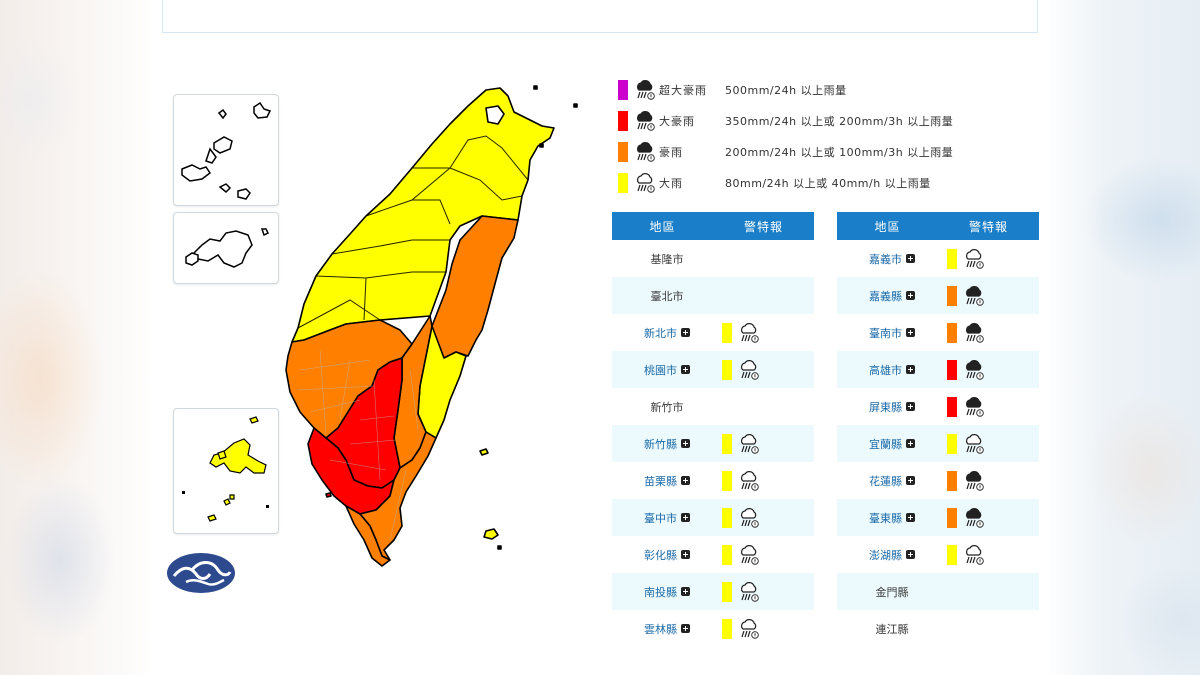  I want to click on county-name-cell: 基隆市, so click(667, 259).